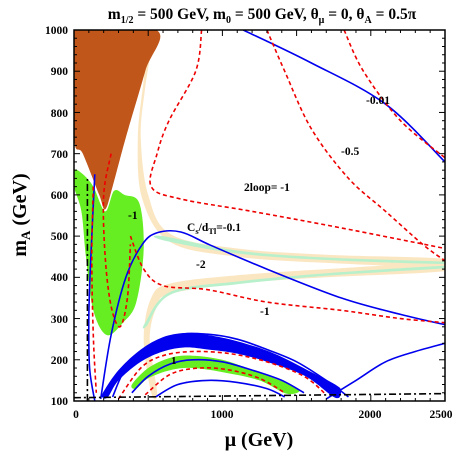 Image resolution: width=460 pixels, height=463 pixels. I want to click on red-contour-r_right, so click(394, 94).